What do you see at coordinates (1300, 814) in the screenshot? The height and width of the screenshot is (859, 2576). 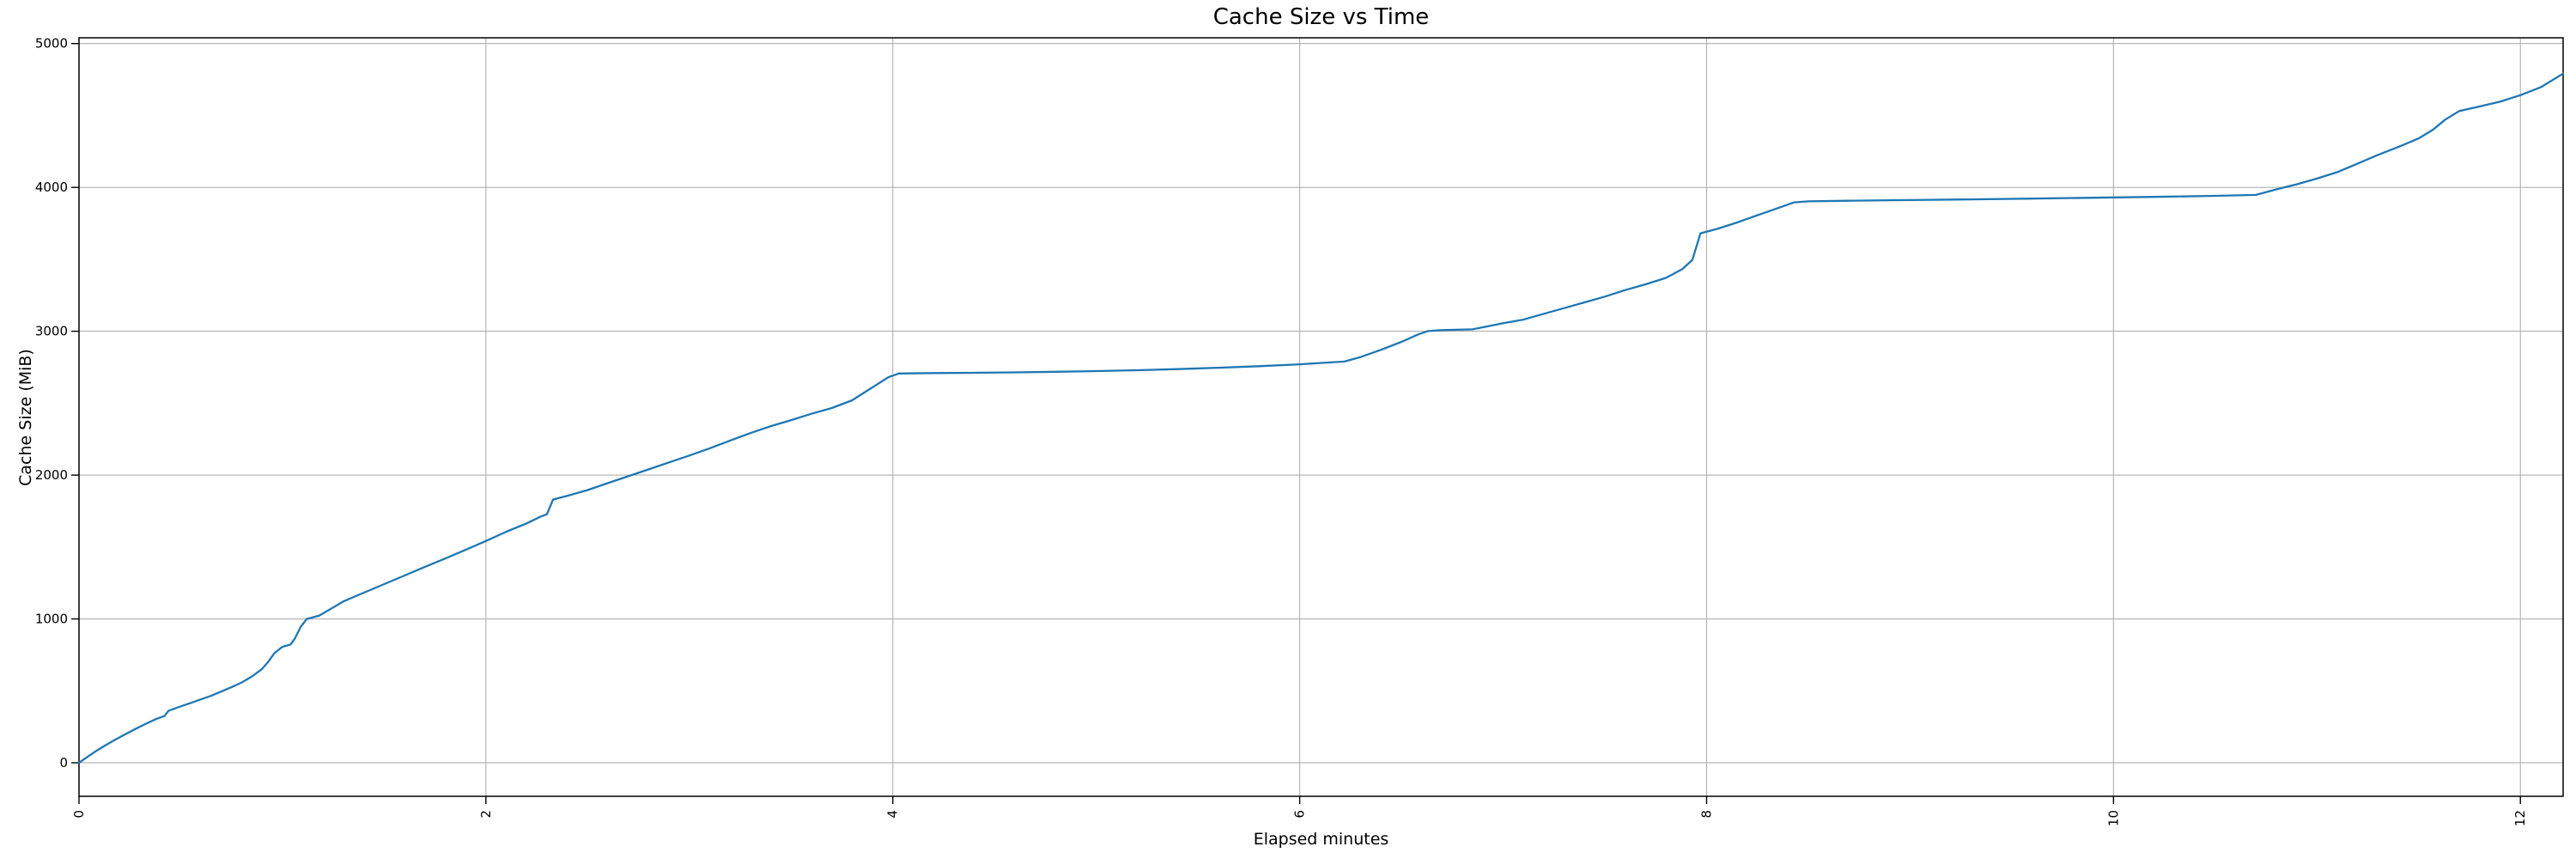 I see `x-tick-label: 6` at bounding box center [1300, 814].